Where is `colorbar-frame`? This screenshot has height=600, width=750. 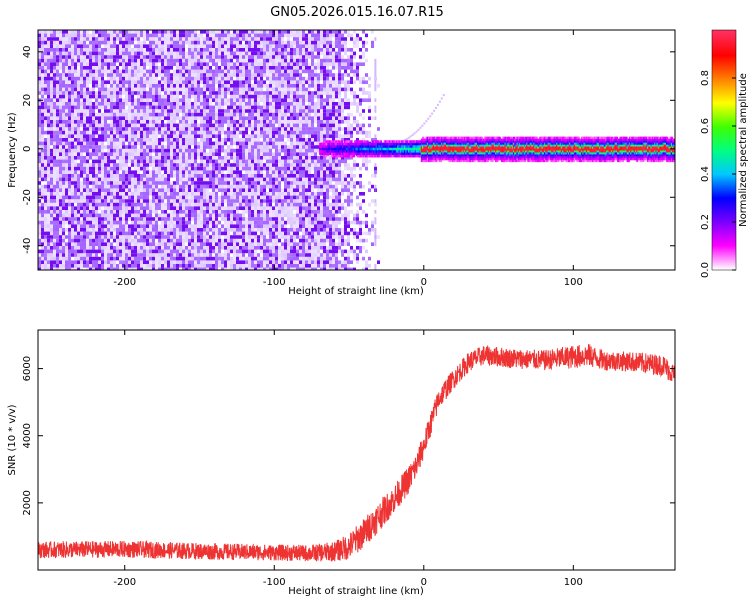
colorbar-frame is located at coordinates (724, 150).